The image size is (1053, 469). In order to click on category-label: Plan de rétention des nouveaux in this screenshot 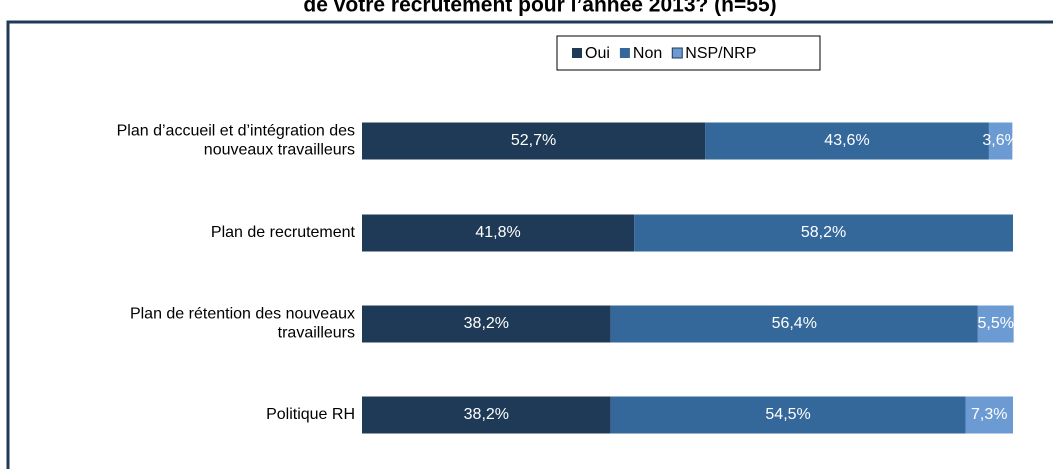, I will do `click(242, 314)`.